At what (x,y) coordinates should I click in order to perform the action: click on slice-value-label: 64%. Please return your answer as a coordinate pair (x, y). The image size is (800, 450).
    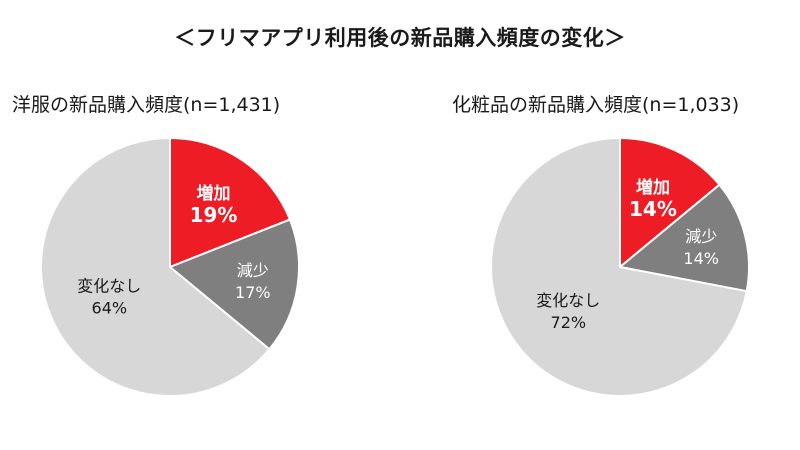
    Looking at the image, I should click on (110, 308).